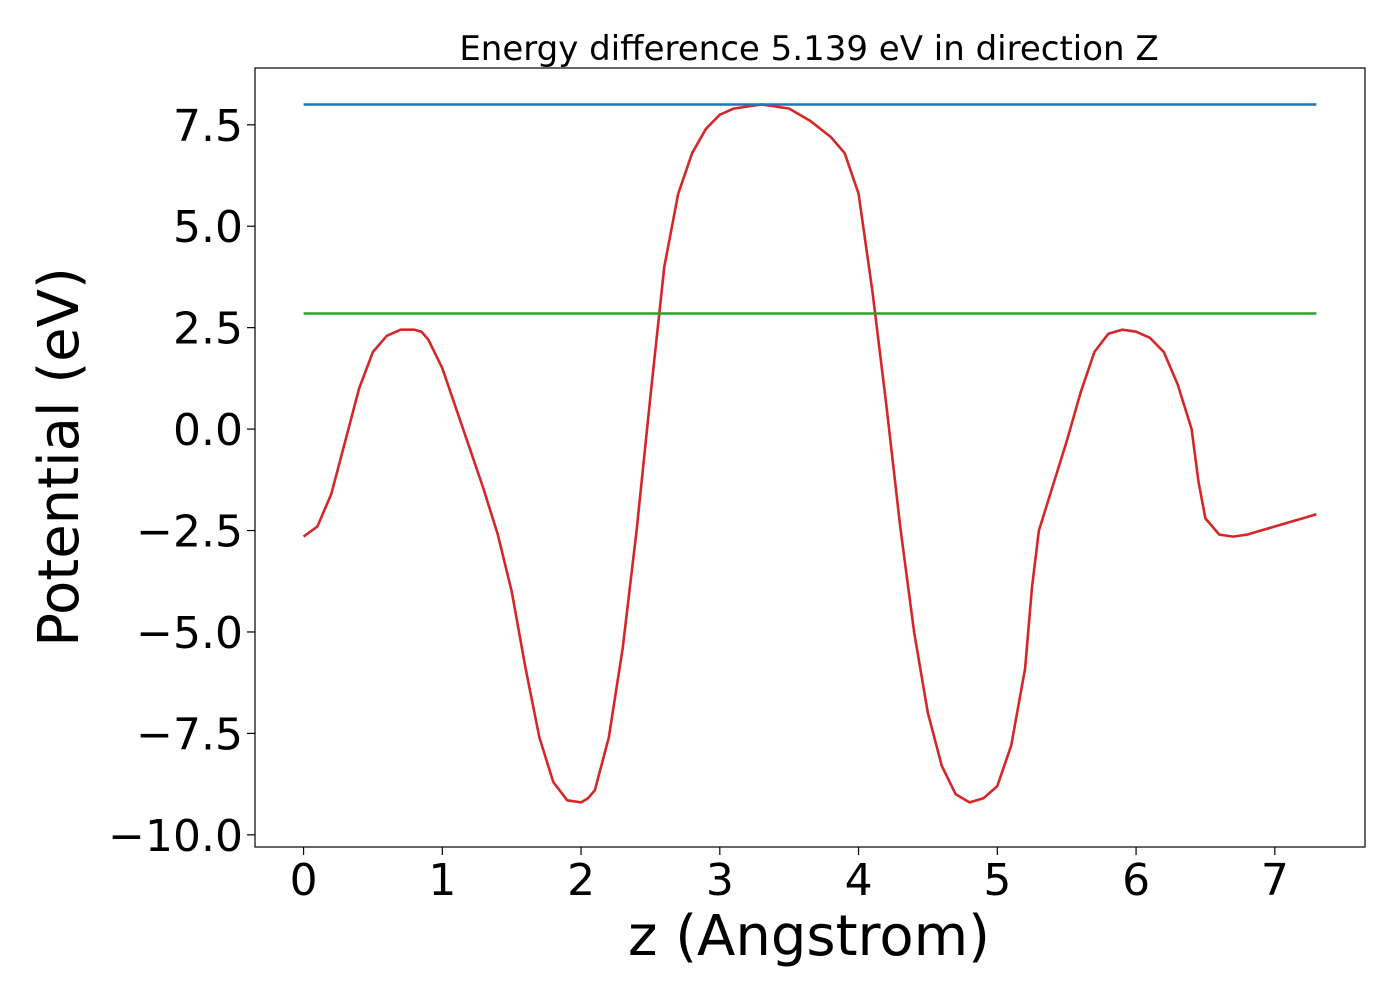 This screenshot has width=1400, height=1000. I want to click on x-tick-label: 0, so click(304, 880).